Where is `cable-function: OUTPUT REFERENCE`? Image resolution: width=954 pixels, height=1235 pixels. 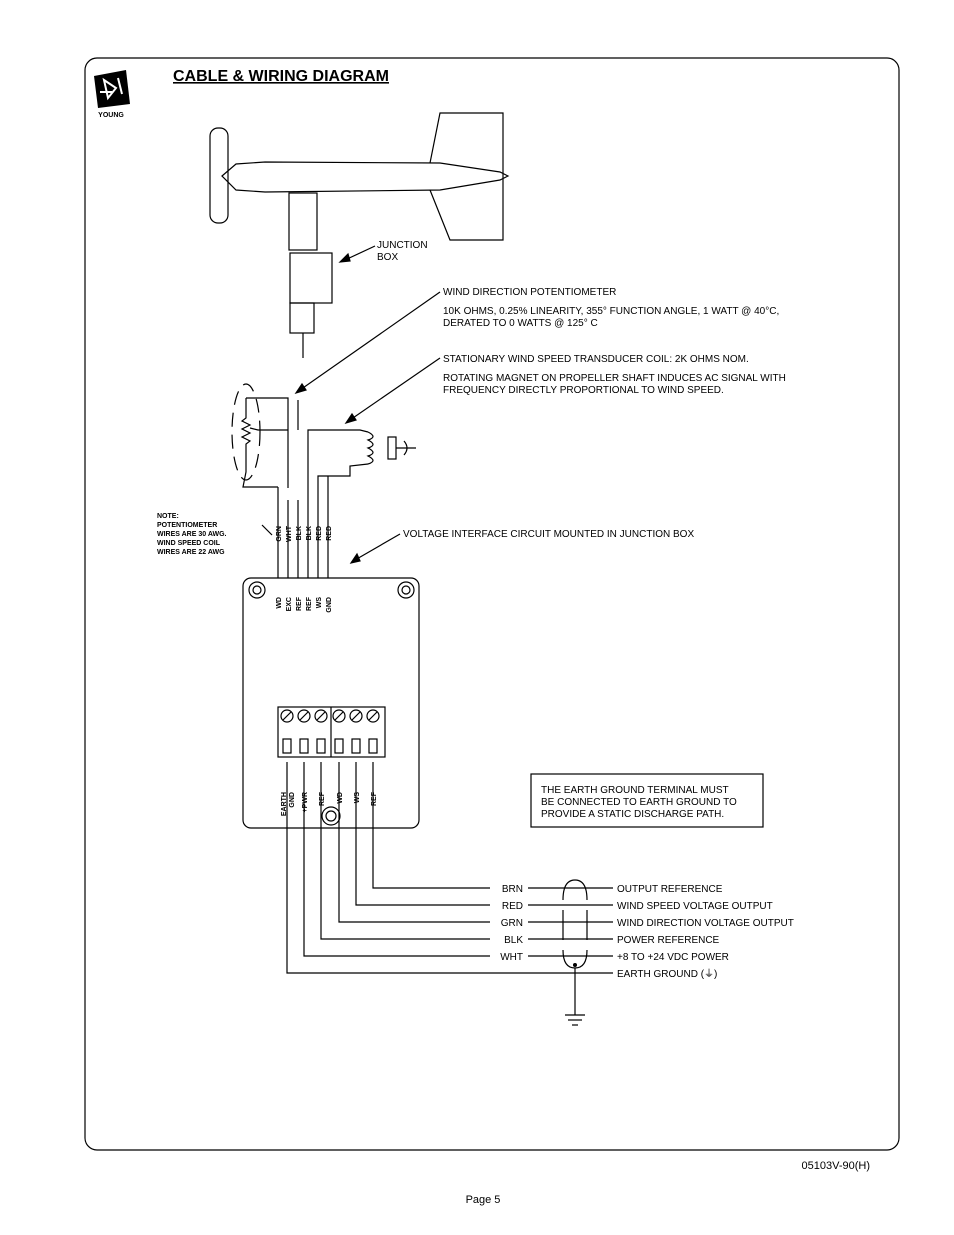 cable-function: OUTPUT REFERENCE is located at coordinates (670, 889).